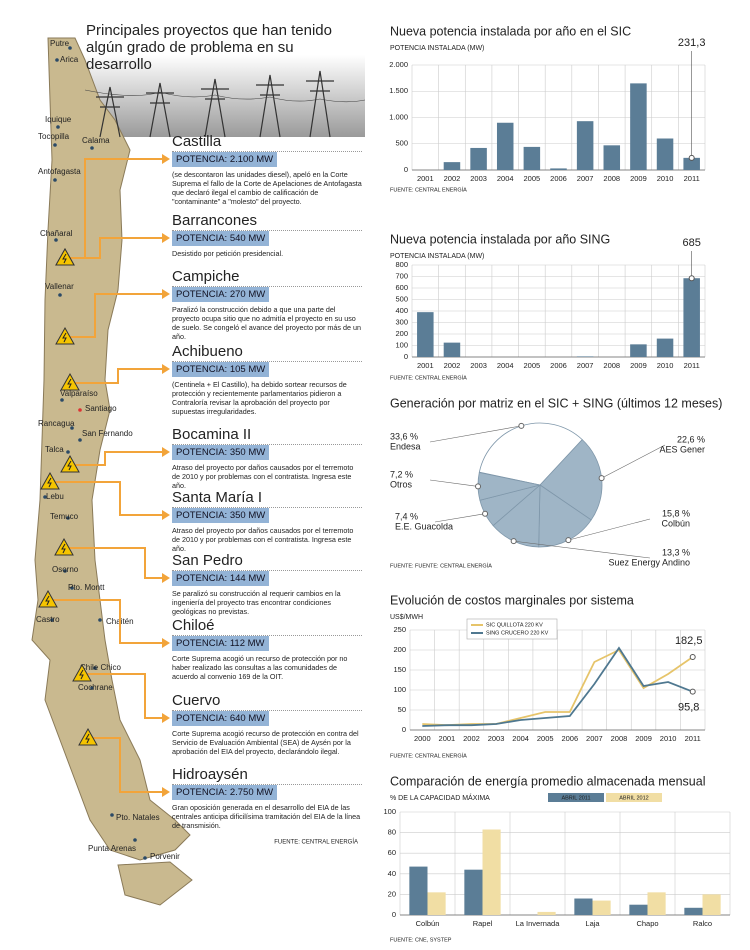 Image resolution: width=750 pixels, height=950 pixels. What do you see at coordinates (392, 893) in the screenshot?
I see `y-tick-label: 20` at bounding box center [392, 893].